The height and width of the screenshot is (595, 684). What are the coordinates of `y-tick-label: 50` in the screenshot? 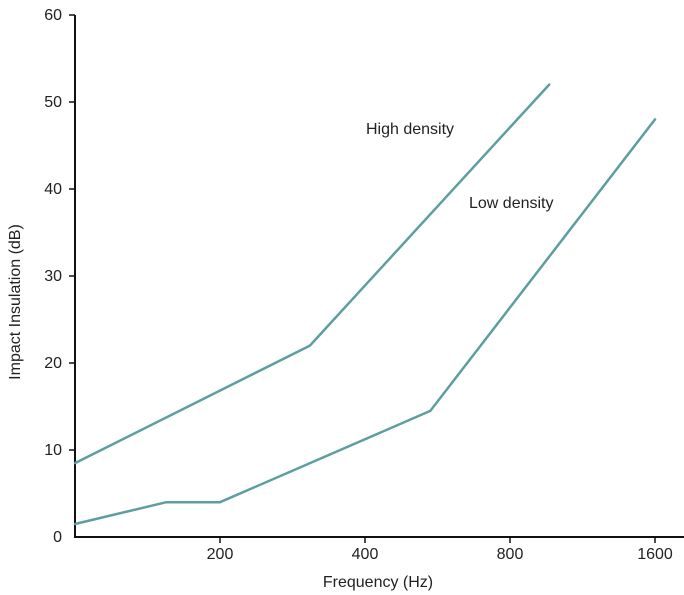 It's located at (53, 102).